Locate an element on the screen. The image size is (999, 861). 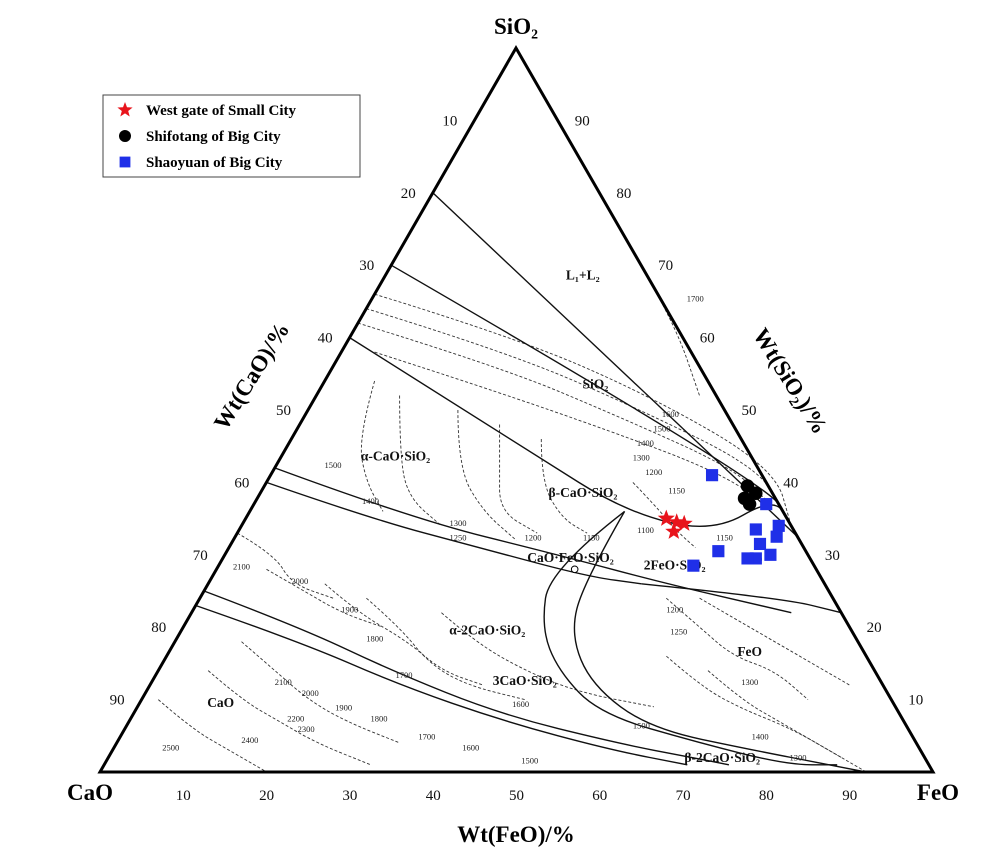
tick-label-feo: 20 is located at coordinates (266, 796).